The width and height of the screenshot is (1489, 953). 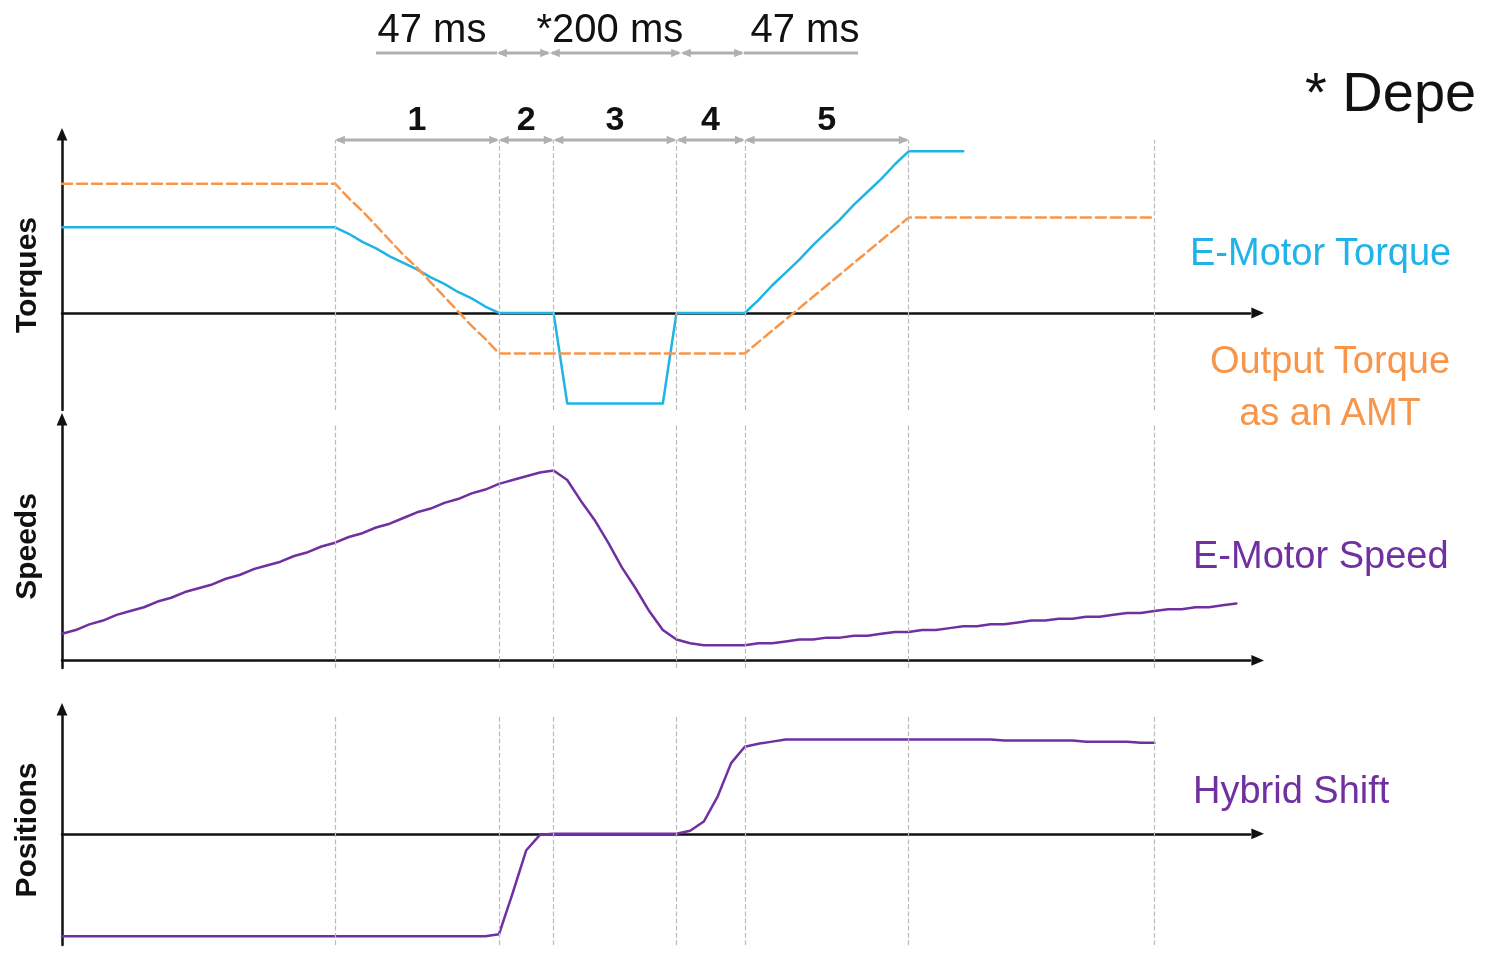 What do you see at coordinates (25, 830) in the screenshot?
I see `y-axis-title: Positions` at bounding box center [25, 830].